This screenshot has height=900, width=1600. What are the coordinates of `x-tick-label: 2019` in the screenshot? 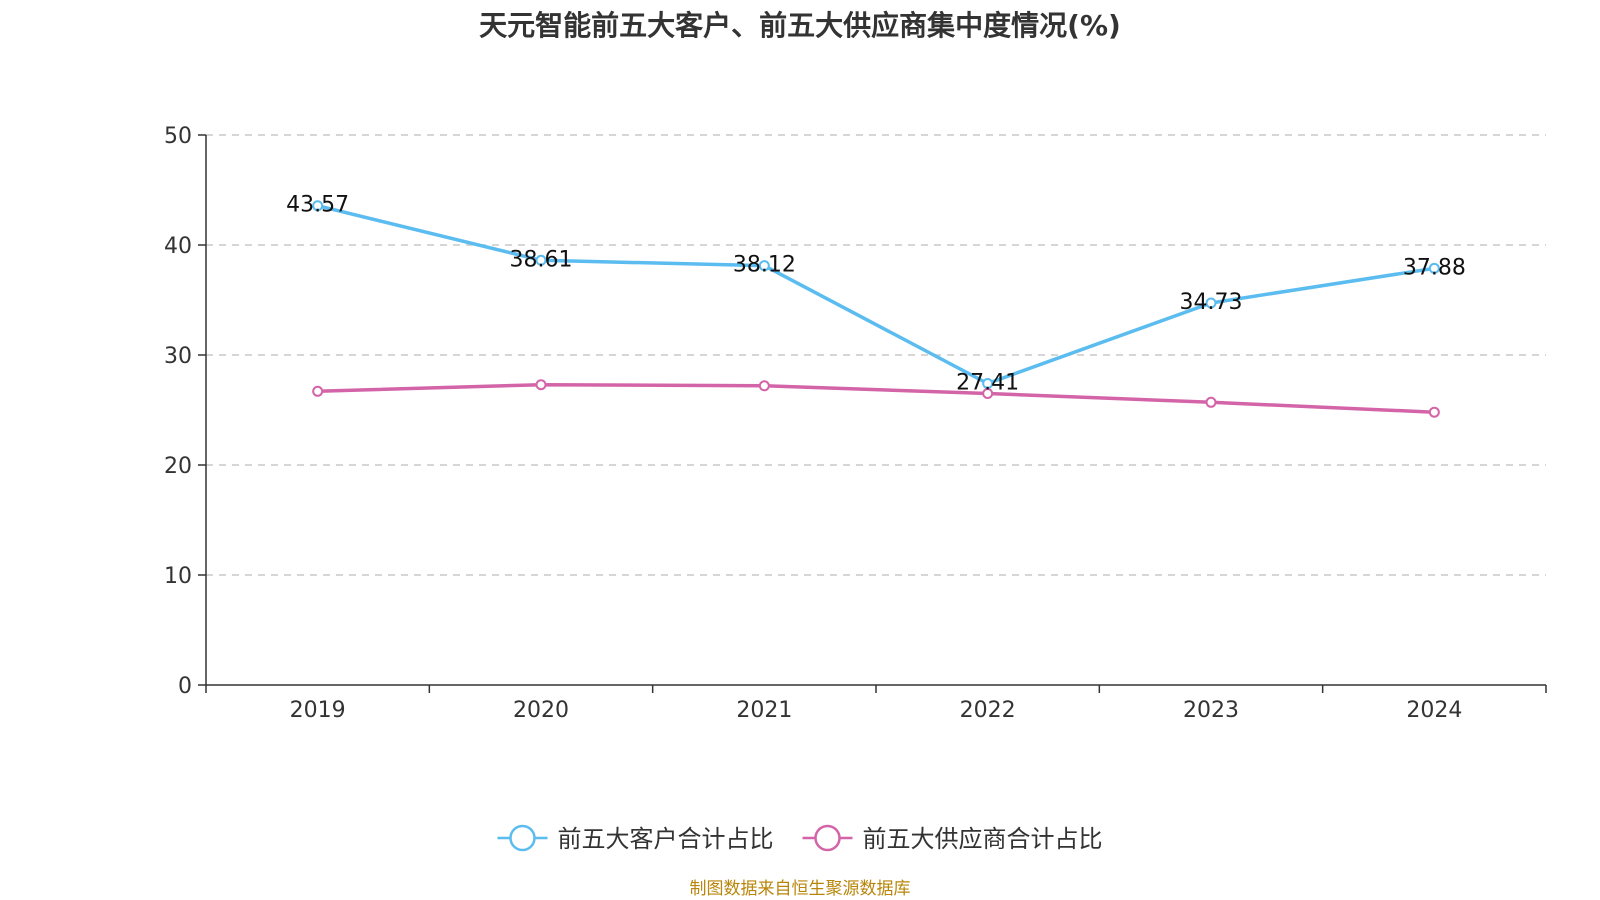 It's located at (318, 710).